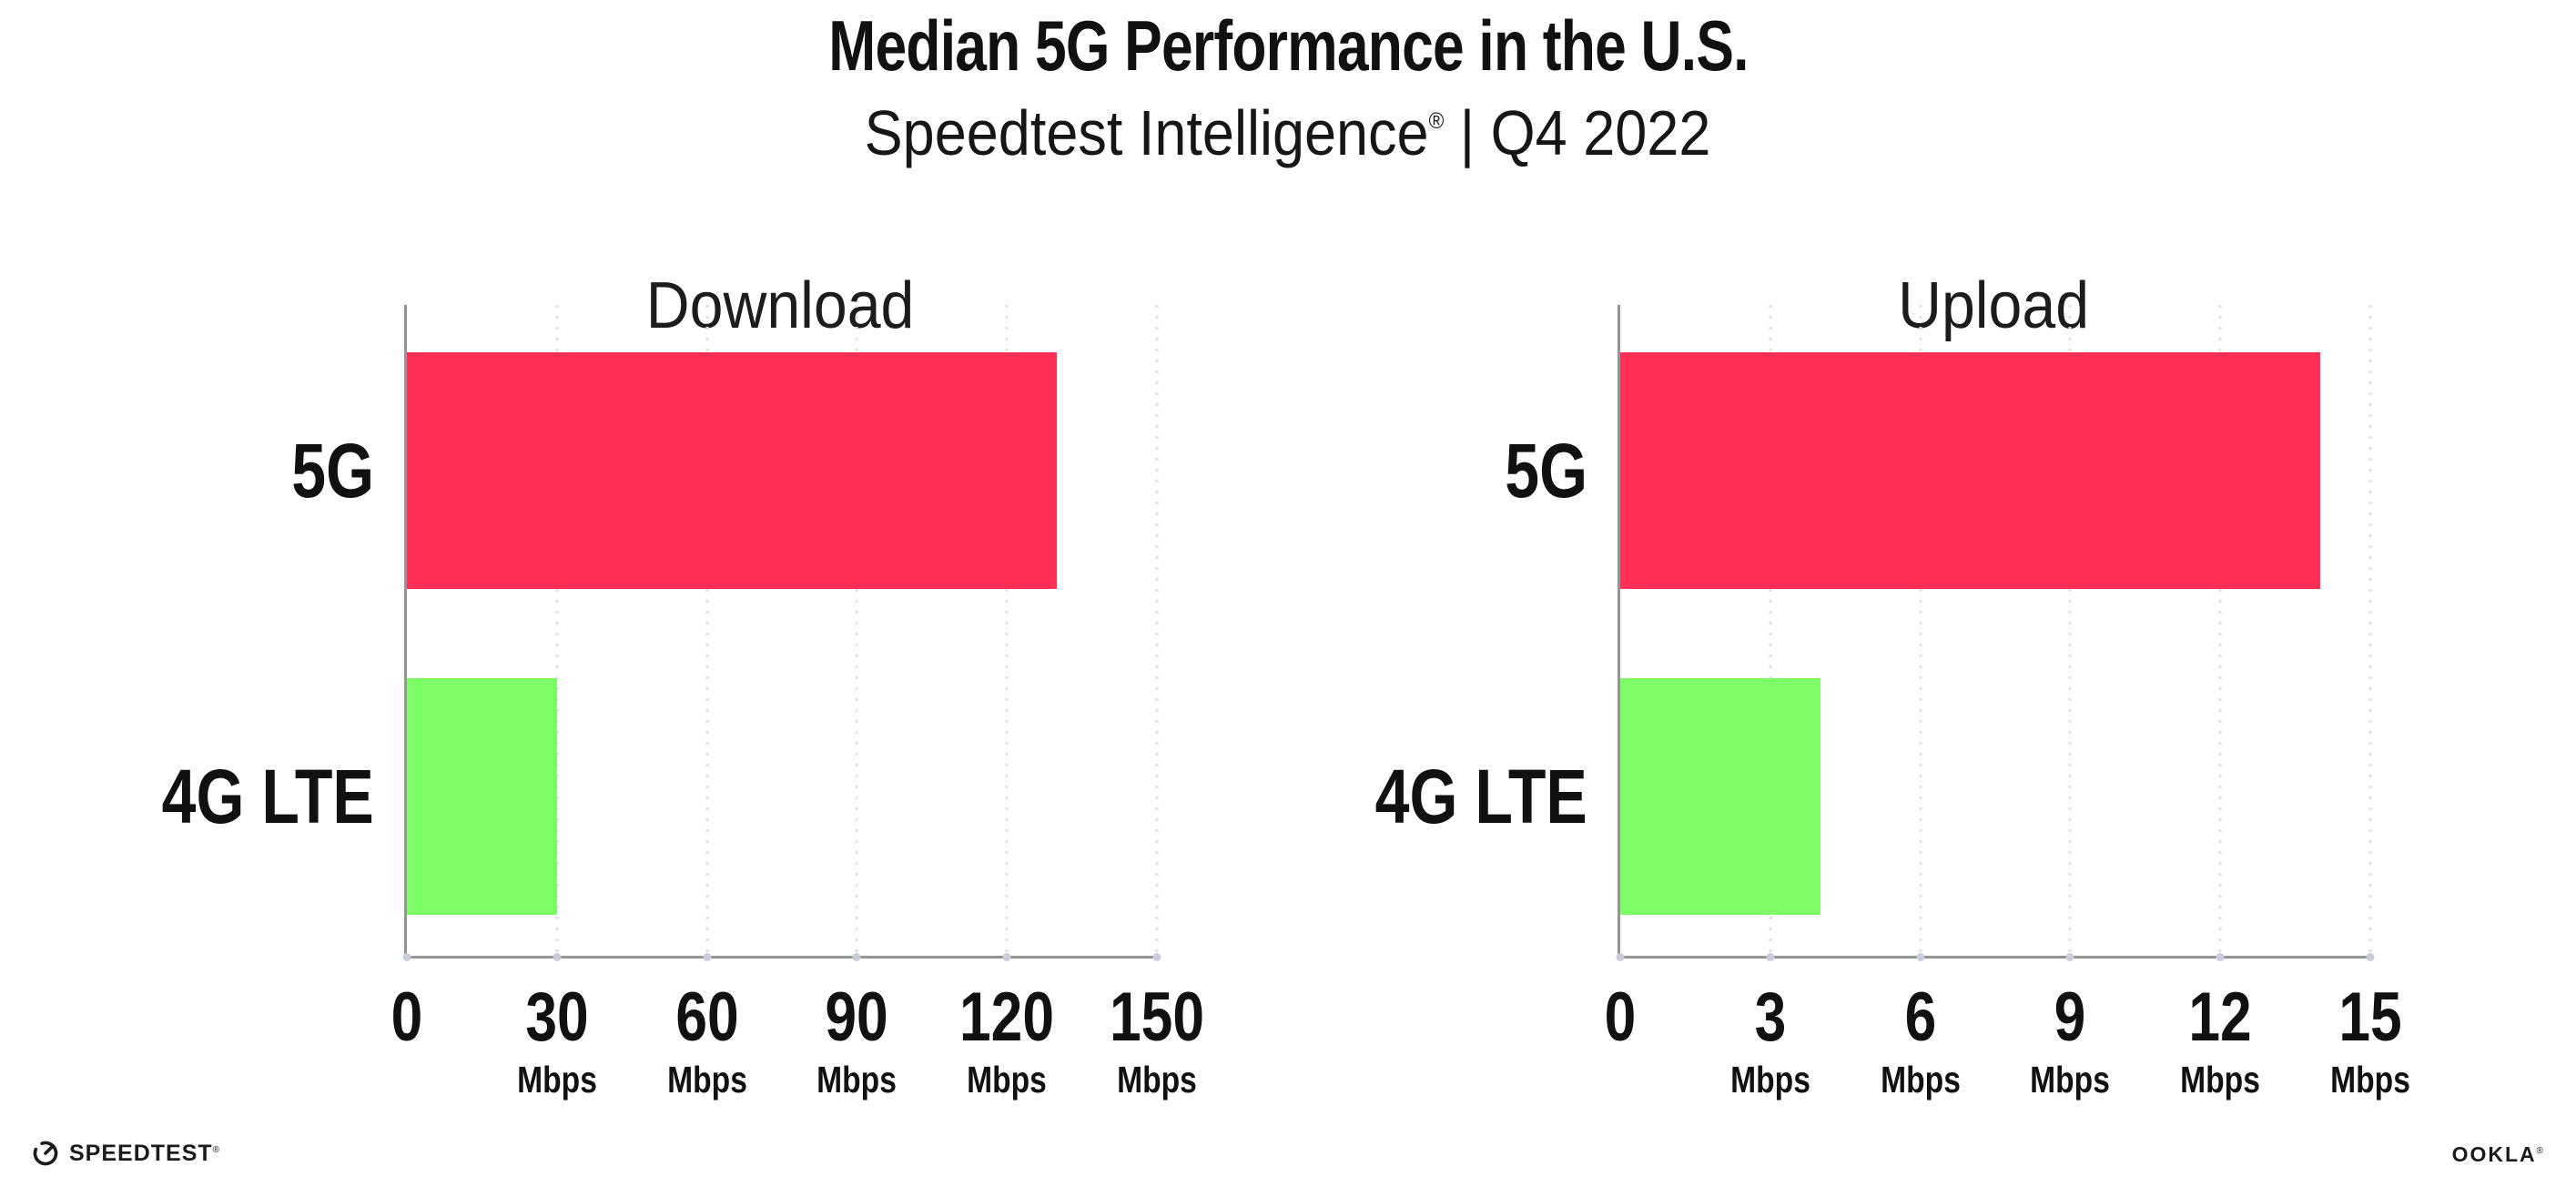 This screenshot has width=2576, height=1197. What do you see at coordinates (482, 796) in the screenshot?
I see `download-4g-lte-bar` at bounding box center [482, 796].